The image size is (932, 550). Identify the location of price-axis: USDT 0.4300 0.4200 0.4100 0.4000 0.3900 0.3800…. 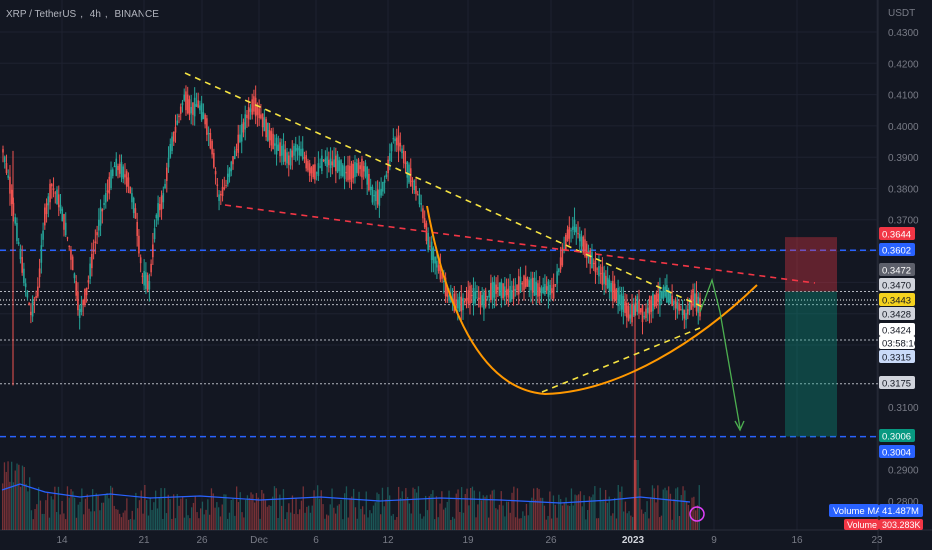
(903, 258).